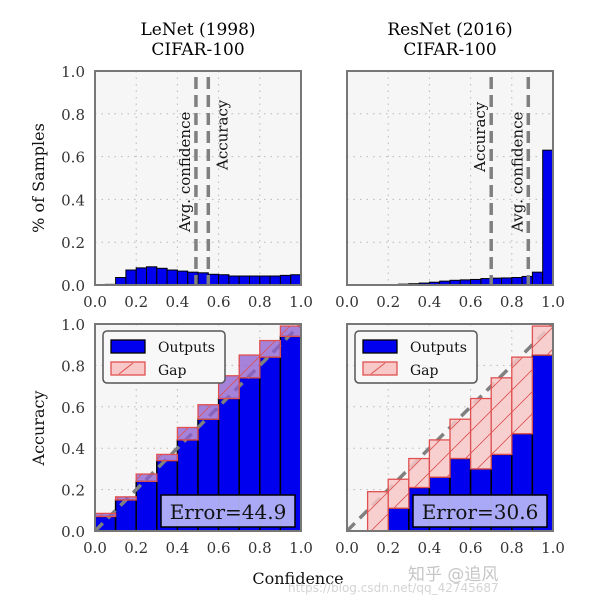 The height and width of the screenshot is (602, 600). I want to click on error-annotation-box, so click(228, 511).